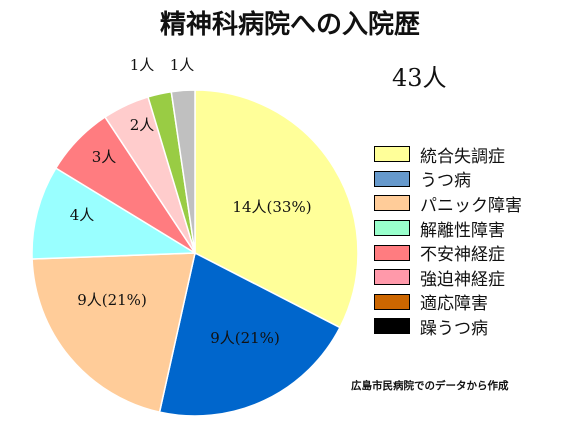 This screenshot has width=580, height=429. What do you see at coordinates (289, 25) in the screenshot?
I see `chart-title: 精神科病院への入院歴` at bounding box center [289, 25].